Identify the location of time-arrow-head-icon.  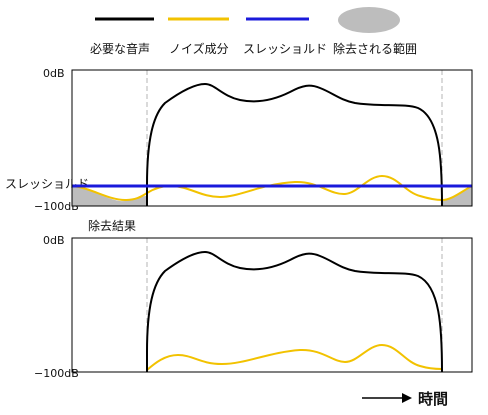
(407, 398).